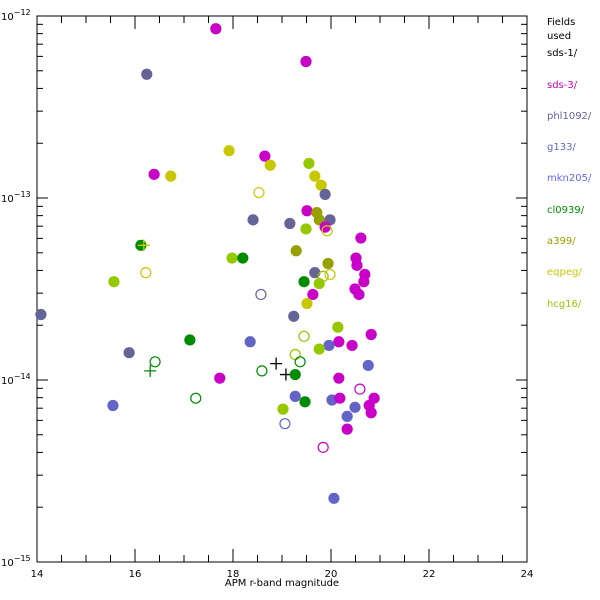 The image size is (600, 600). I want to click on legend-title: Fields used, so click(561, 29).